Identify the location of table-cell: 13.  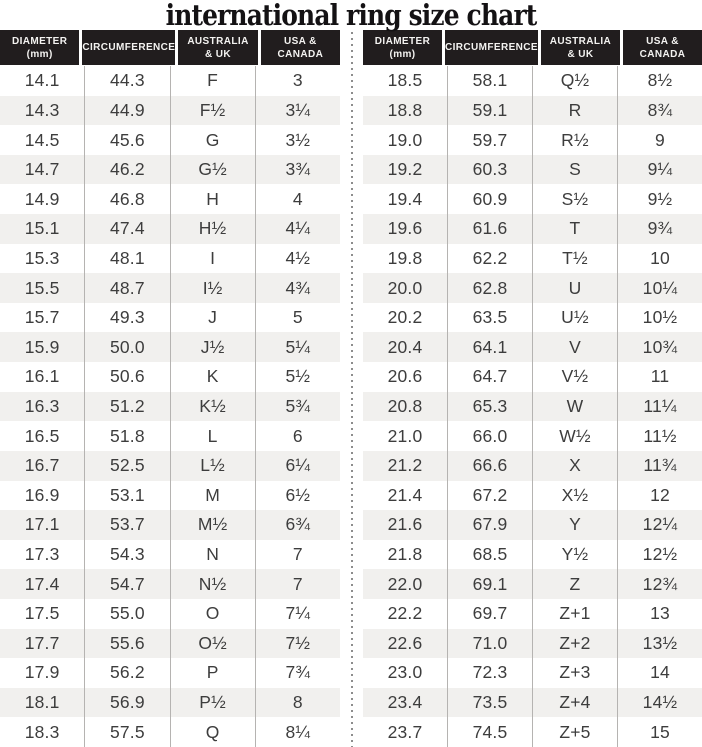
(659, 613).